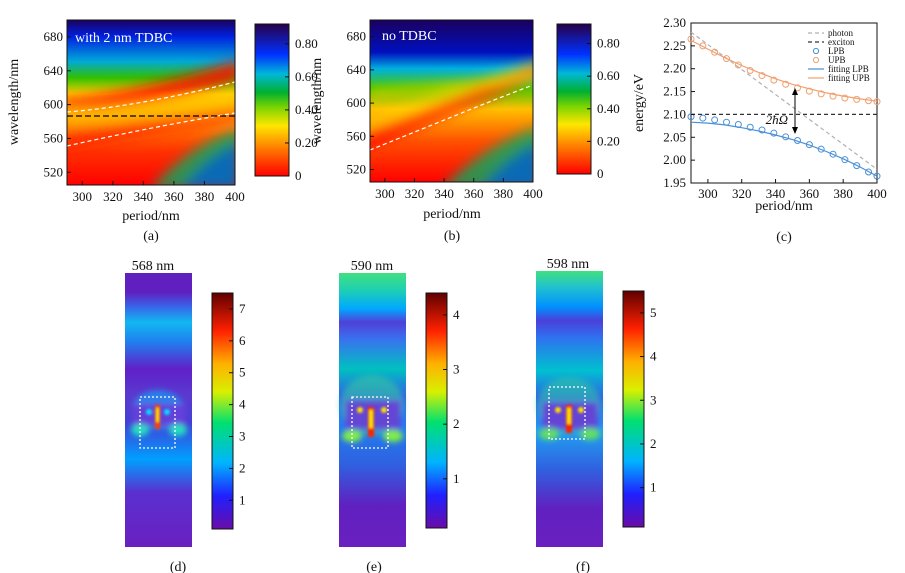  Describe the element at coordinates (436, 410) in the screenshot. I see `colorbar-e` at that location.